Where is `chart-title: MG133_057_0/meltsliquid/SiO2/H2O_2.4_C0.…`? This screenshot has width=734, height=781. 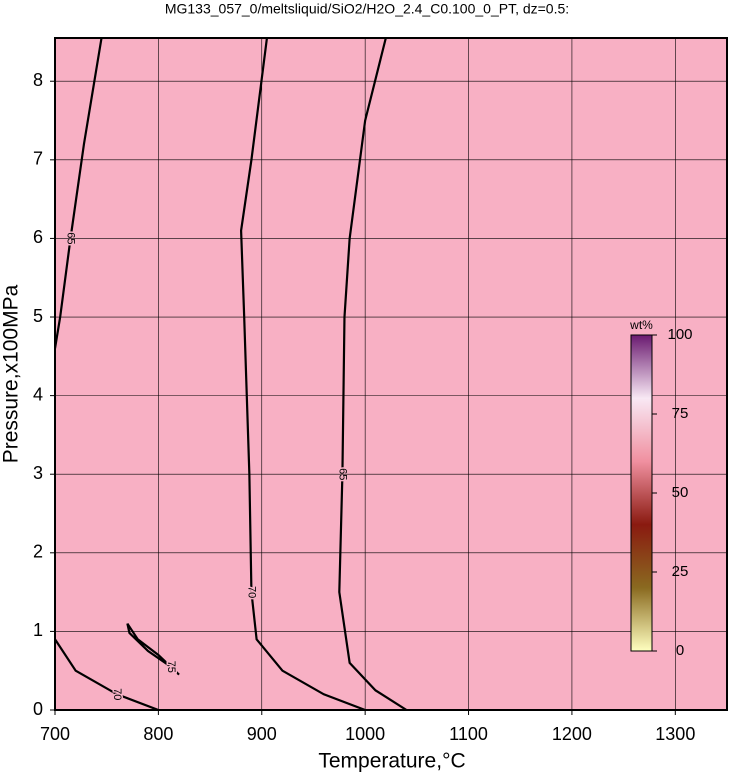 chart-title: MG133_057_0/meltsliquid/SiO2/H2O_2.4_C0.… is located at coordinates (367, 9).